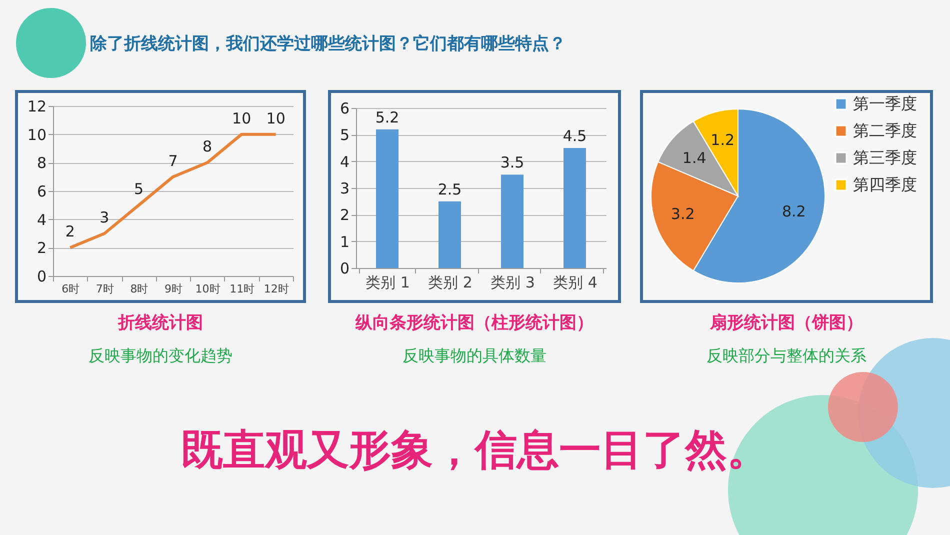 The image size is (950, 535). What do you see at coordinates (682, 213) in the screenshot?
I see `data-label: 3.2` at bounding box center [682, 213].